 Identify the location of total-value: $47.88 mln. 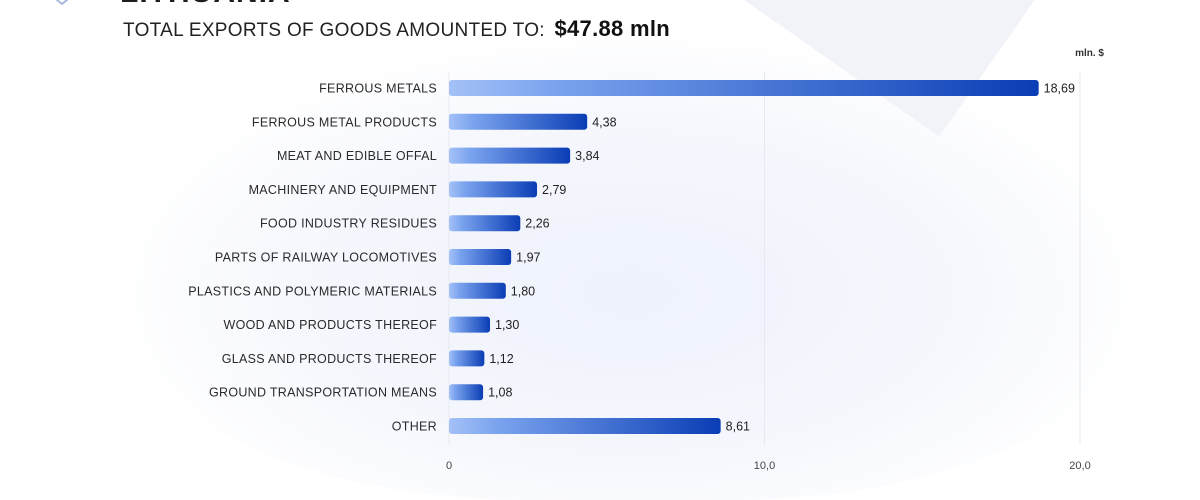
(612, 28).